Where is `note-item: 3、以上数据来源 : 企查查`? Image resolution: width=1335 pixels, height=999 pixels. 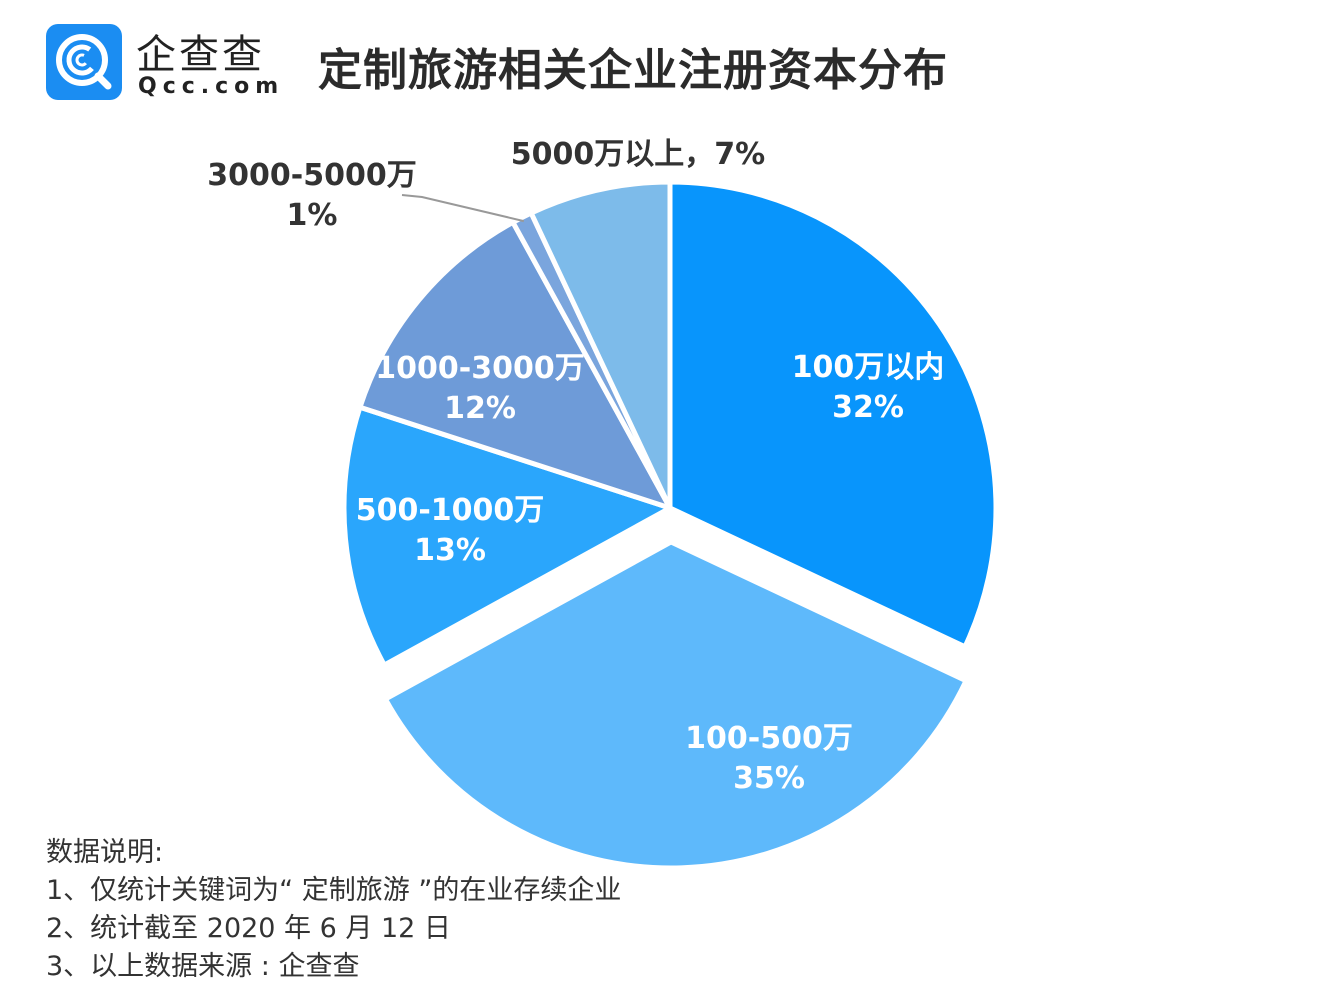 note-item: 3、以上数据来源 : 企查查 is located at coordinates (203, 966).